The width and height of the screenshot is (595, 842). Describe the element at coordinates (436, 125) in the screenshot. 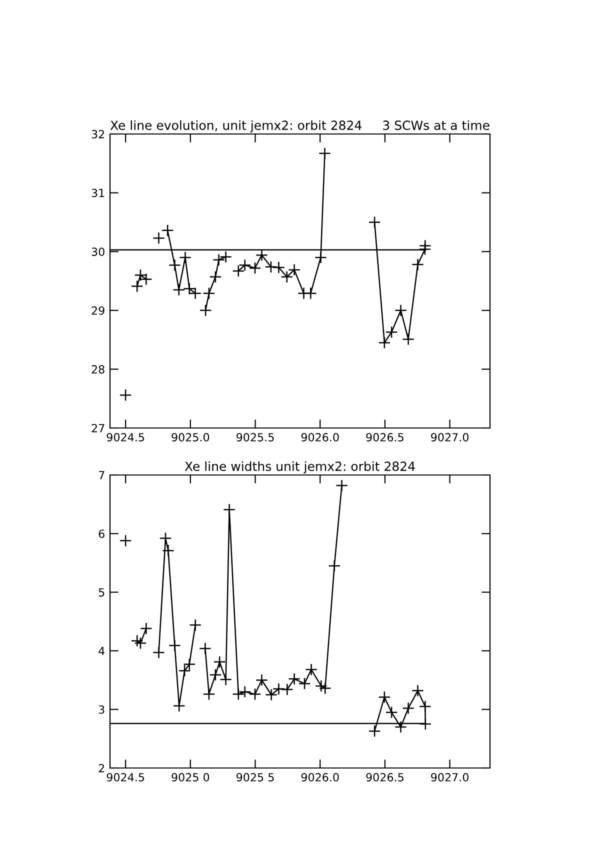

I see `chart-subtitle: 3 SCWs at a time` at that location.